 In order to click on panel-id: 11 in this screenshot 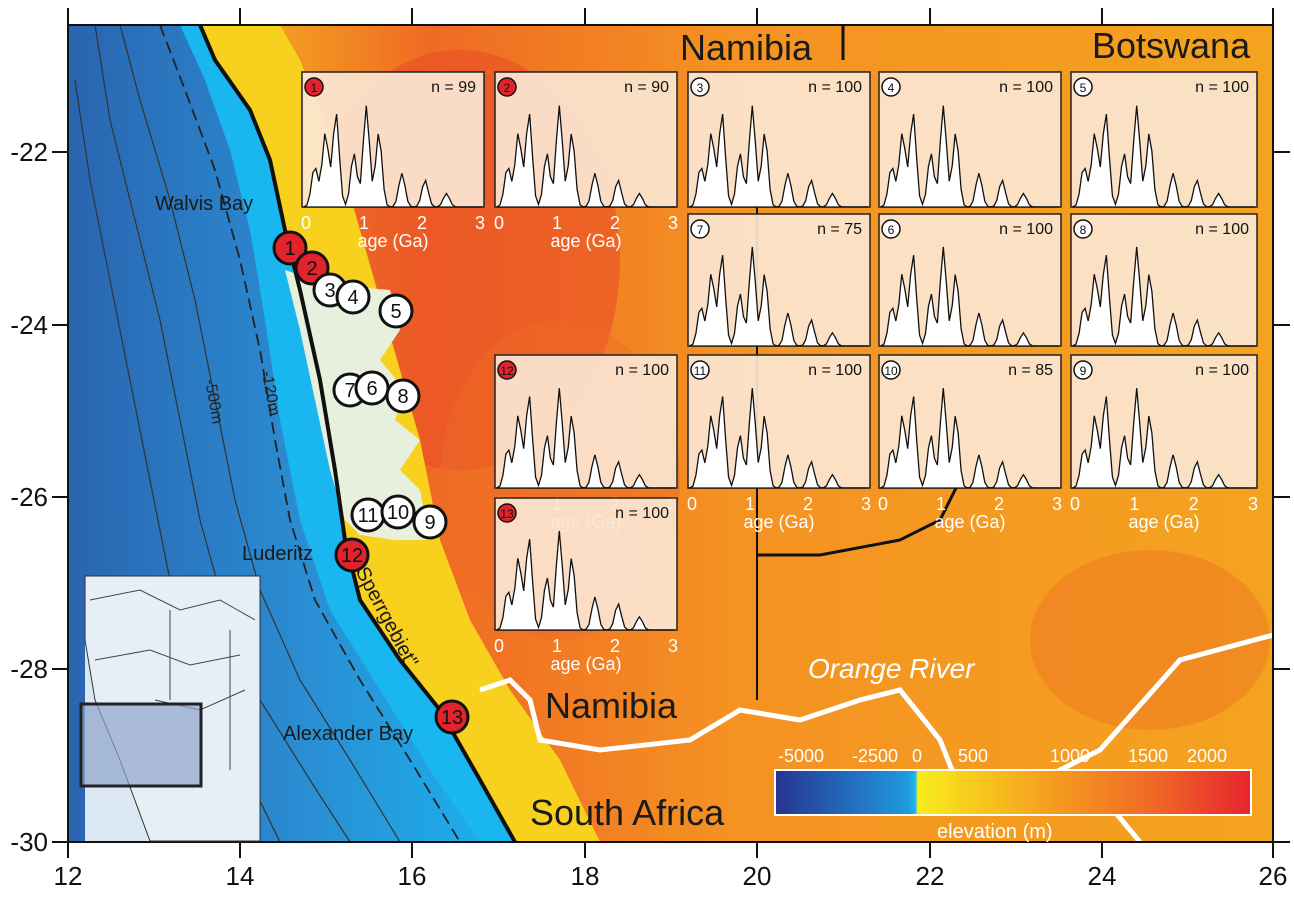, I will do `click(700, 371)`.